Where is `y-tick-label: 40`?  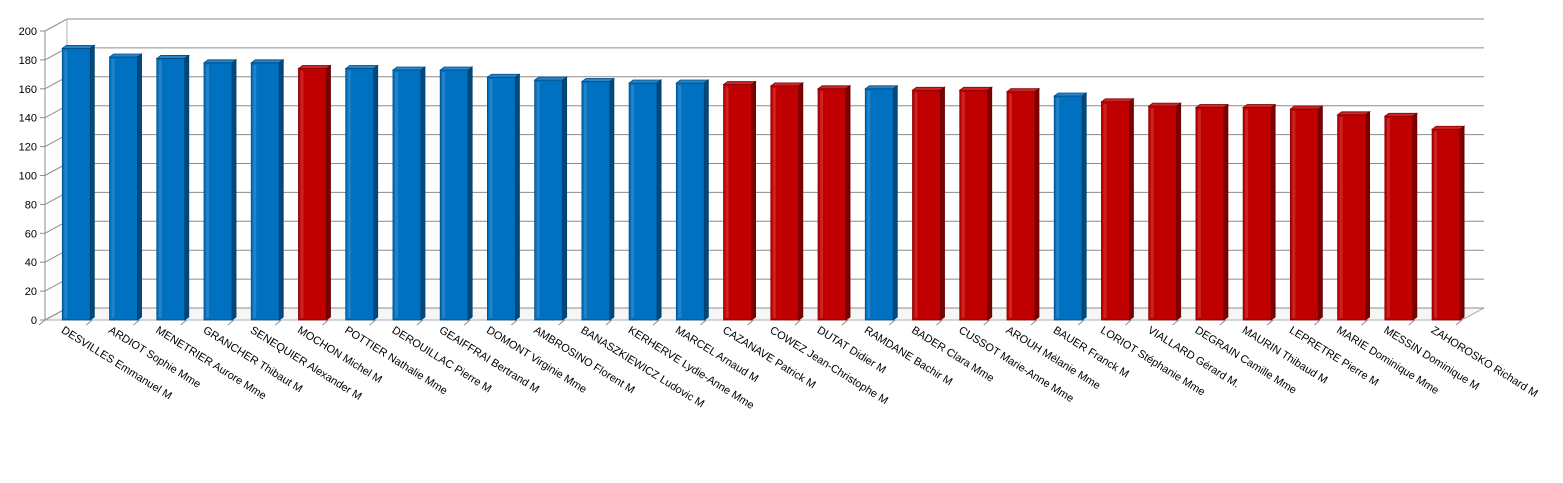
y-tick-label: 40 is located at coordinates (31, 263).